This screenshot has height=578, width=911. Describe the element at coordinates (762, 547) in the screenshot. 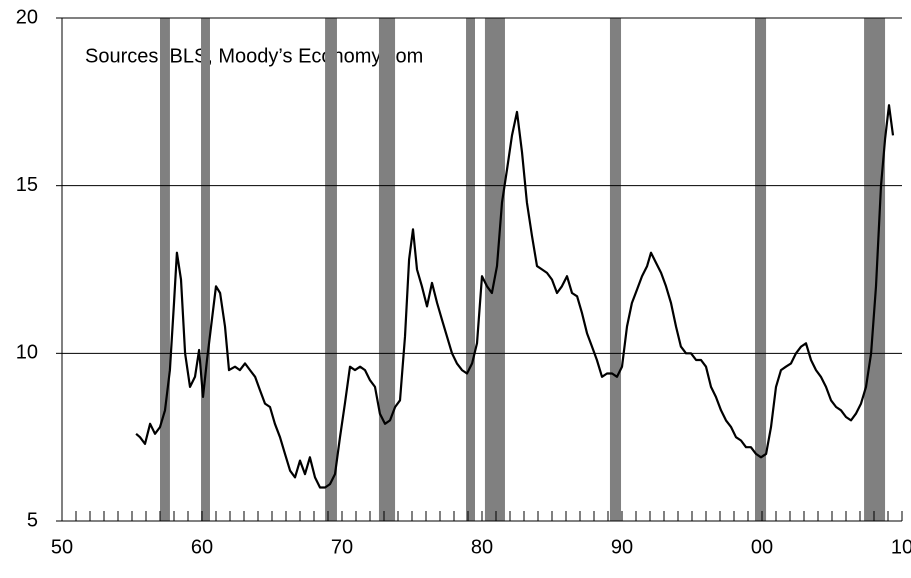

I see `x-tick-label: 00` at that location.